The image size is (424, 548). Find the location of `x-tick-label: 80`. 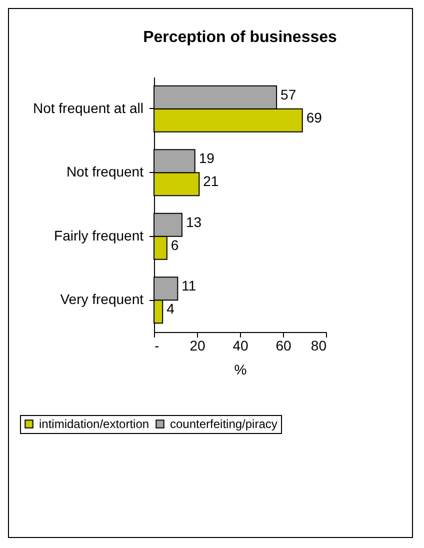

x-tick-label: 80 is located at coordinates (318, 346).